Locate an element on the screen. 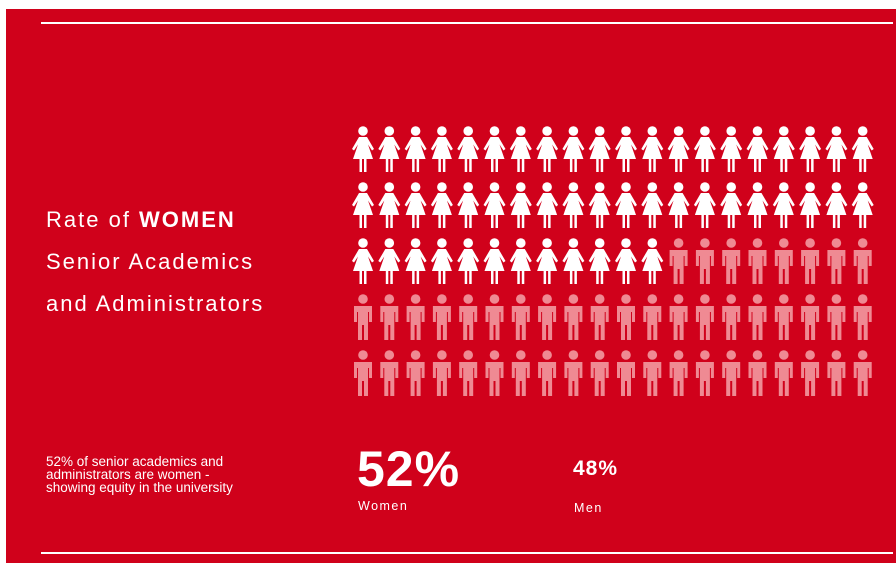 The image size is (896, 563). title-line-1: Rate of WOMEN is located at coordinates (141, 219).